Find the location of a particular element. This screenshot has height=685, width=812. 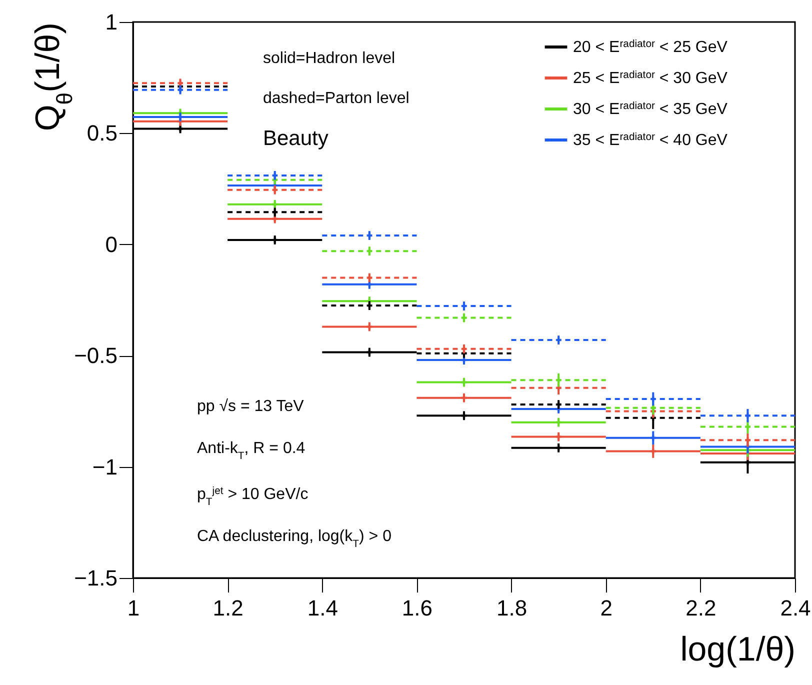

x-tick-label: 1.4 is located at coordinates (322, 608).